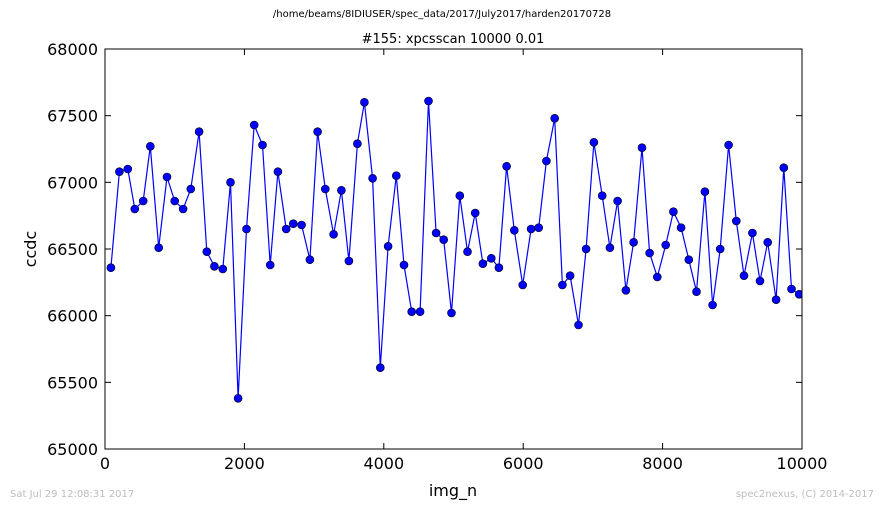 Image resolution: width=884 pixels, height=509 pixels. What do you see at coordinates (72, 494) in the screenshot?
I see `footer-timestamp: Sat Jul 29 12:08:31 2017` at bounding box center [72, 494].